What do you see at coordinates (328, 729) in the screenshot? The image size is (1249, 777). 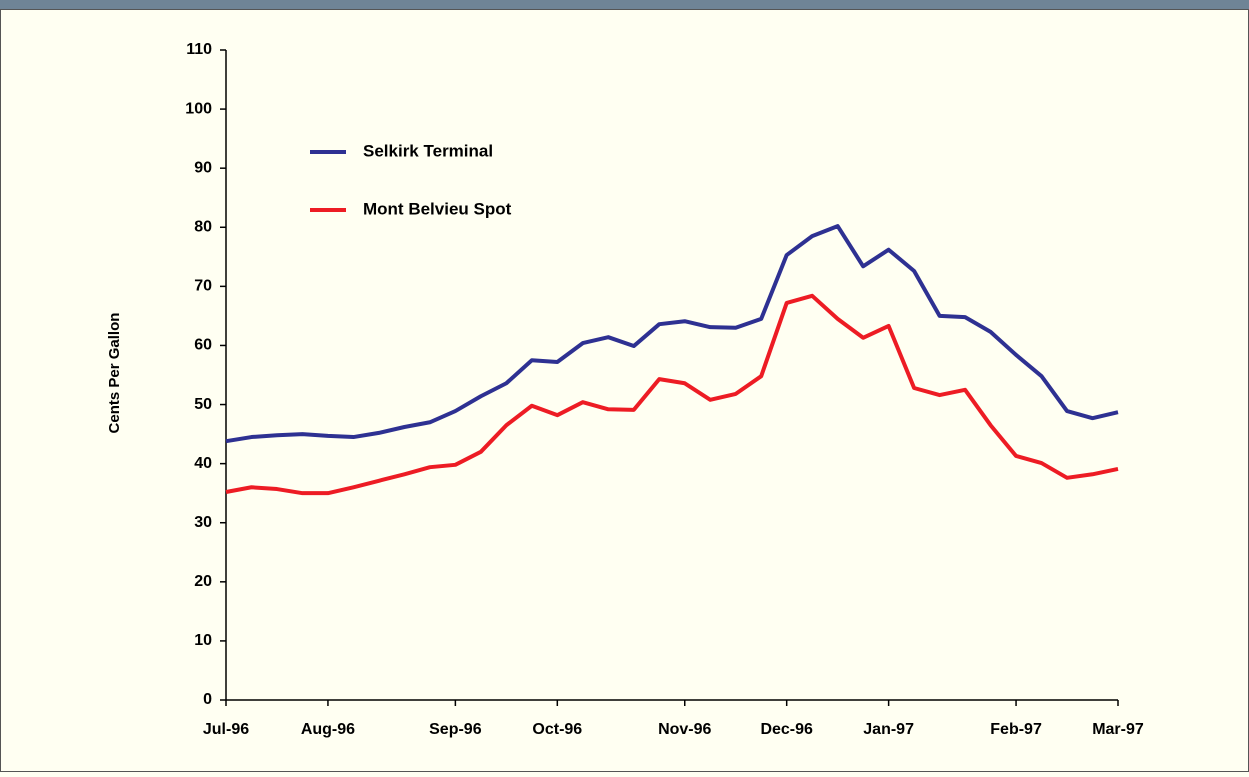 I see `x-tick-label: Aug-96` at bounding box center [328, 729].